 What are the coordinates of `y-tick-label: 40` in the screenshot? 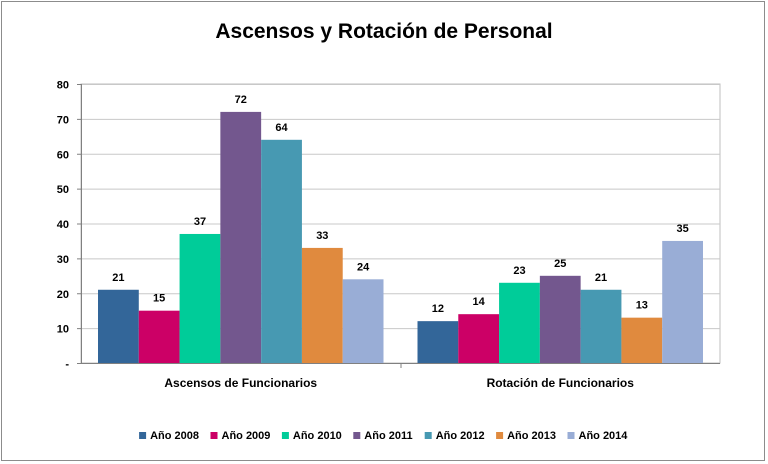 It's located at (63, 225).